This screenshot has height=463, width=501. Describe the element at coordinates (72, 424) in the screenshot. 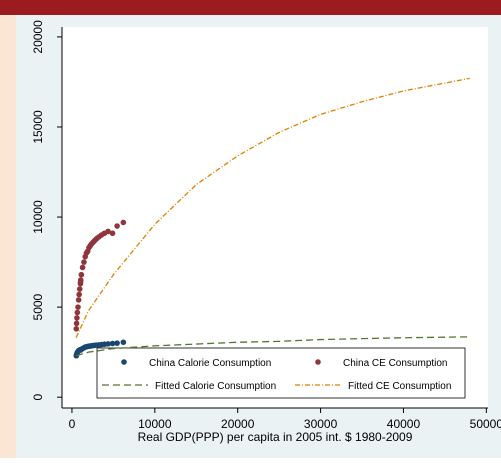

I see `x-tick-label: 0` at that location.